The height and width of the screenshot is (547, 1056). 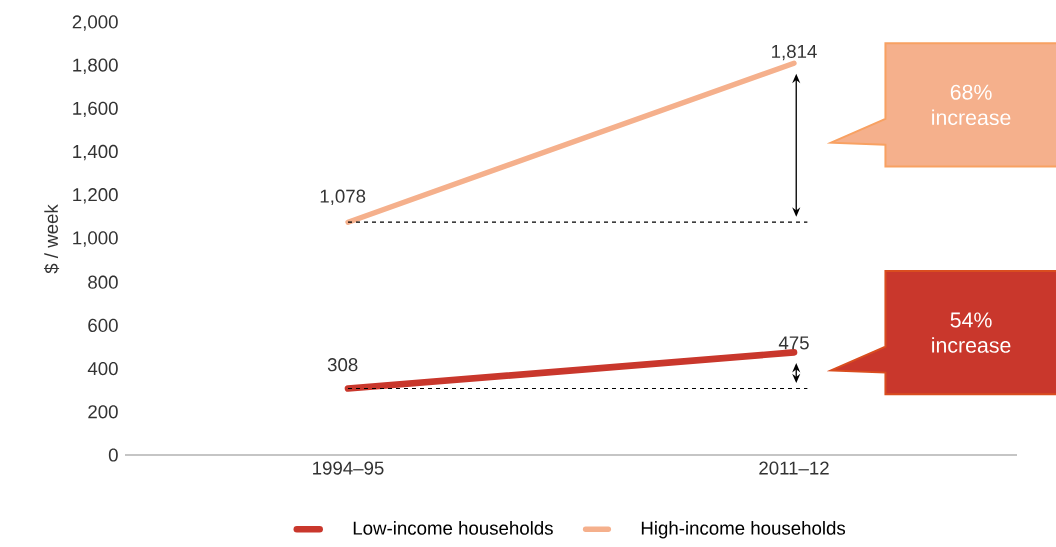 I want to click on y-tick-label: 1,600, so click(x=95, y=109).